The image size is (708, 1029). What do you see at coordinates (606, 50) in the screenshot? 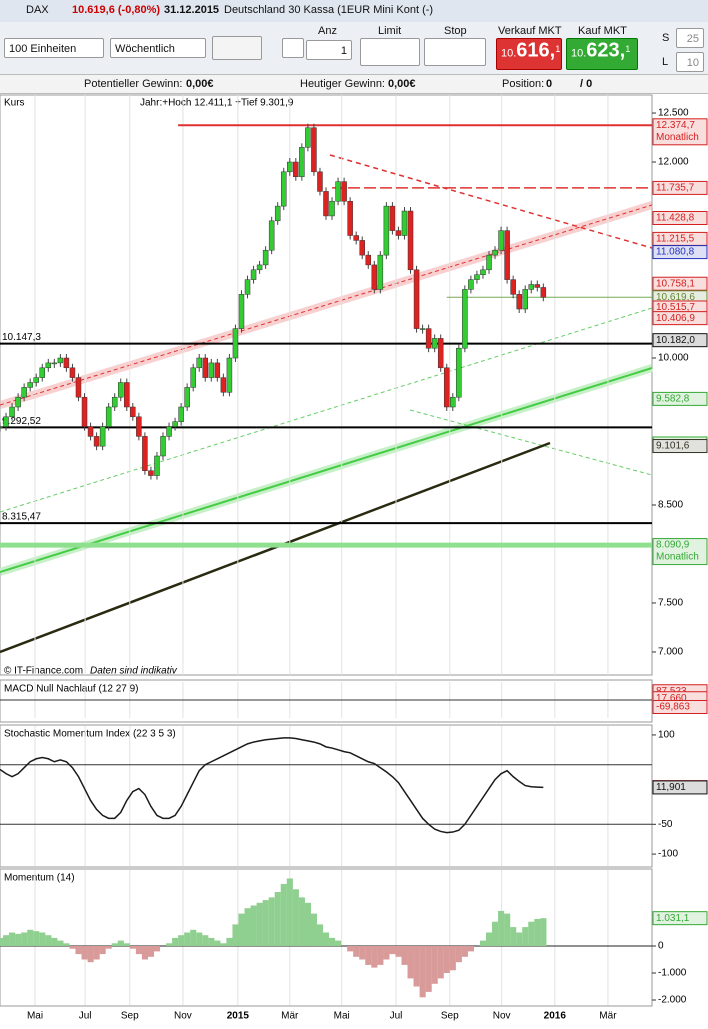
I see `buy-big: 623,` at bounding box center [606, 50].